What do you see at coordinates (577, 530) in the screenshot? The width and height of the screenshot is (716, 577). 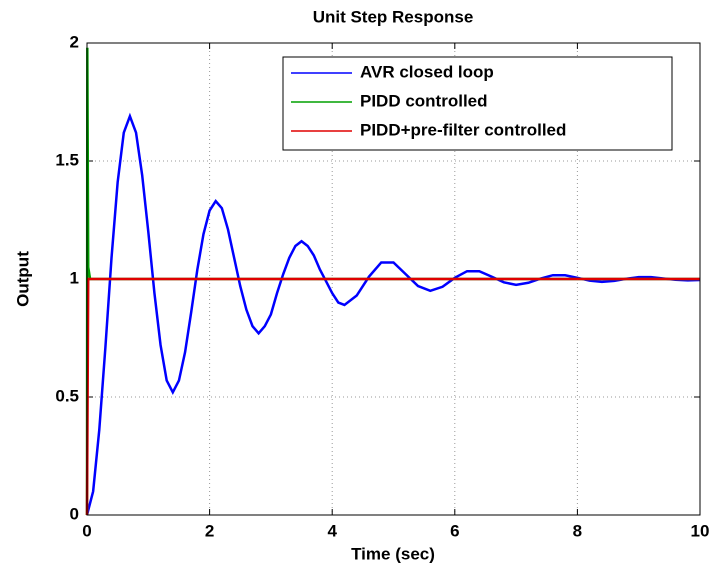 I see `x-tick-label: 8` at bounding box center [577, 530].